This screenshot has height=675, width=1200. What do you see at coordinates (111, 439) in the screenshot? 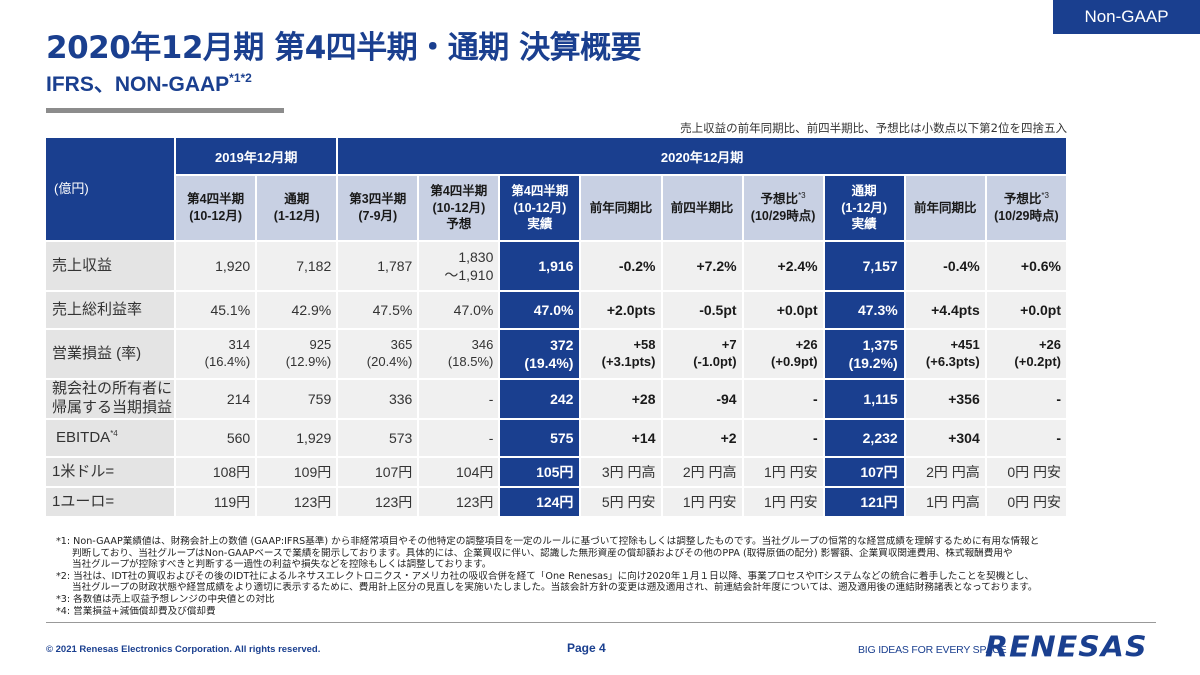
I see `row-label: EBITDA*4` at bounding box center [111, 439].